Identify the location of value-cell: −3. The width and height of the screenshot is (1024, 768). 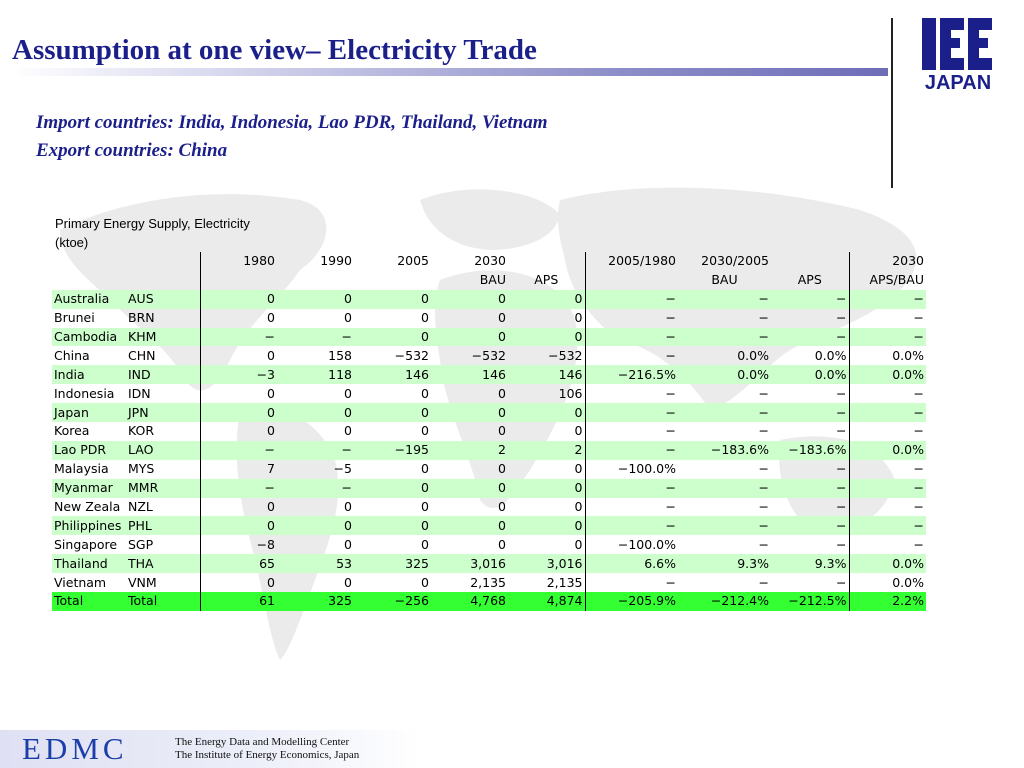
(238, 375).